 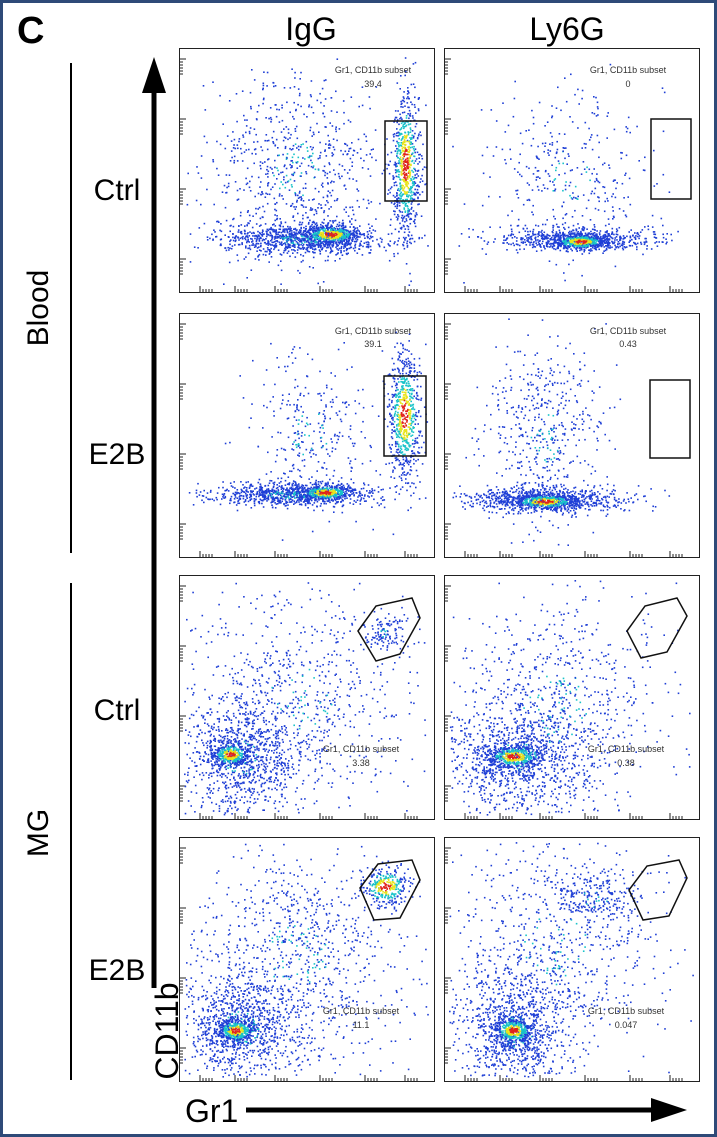 I want to click on plot-blood-ctrl-ly6g: Gr1, CD11b subset 0, so click(x=572, y=170).